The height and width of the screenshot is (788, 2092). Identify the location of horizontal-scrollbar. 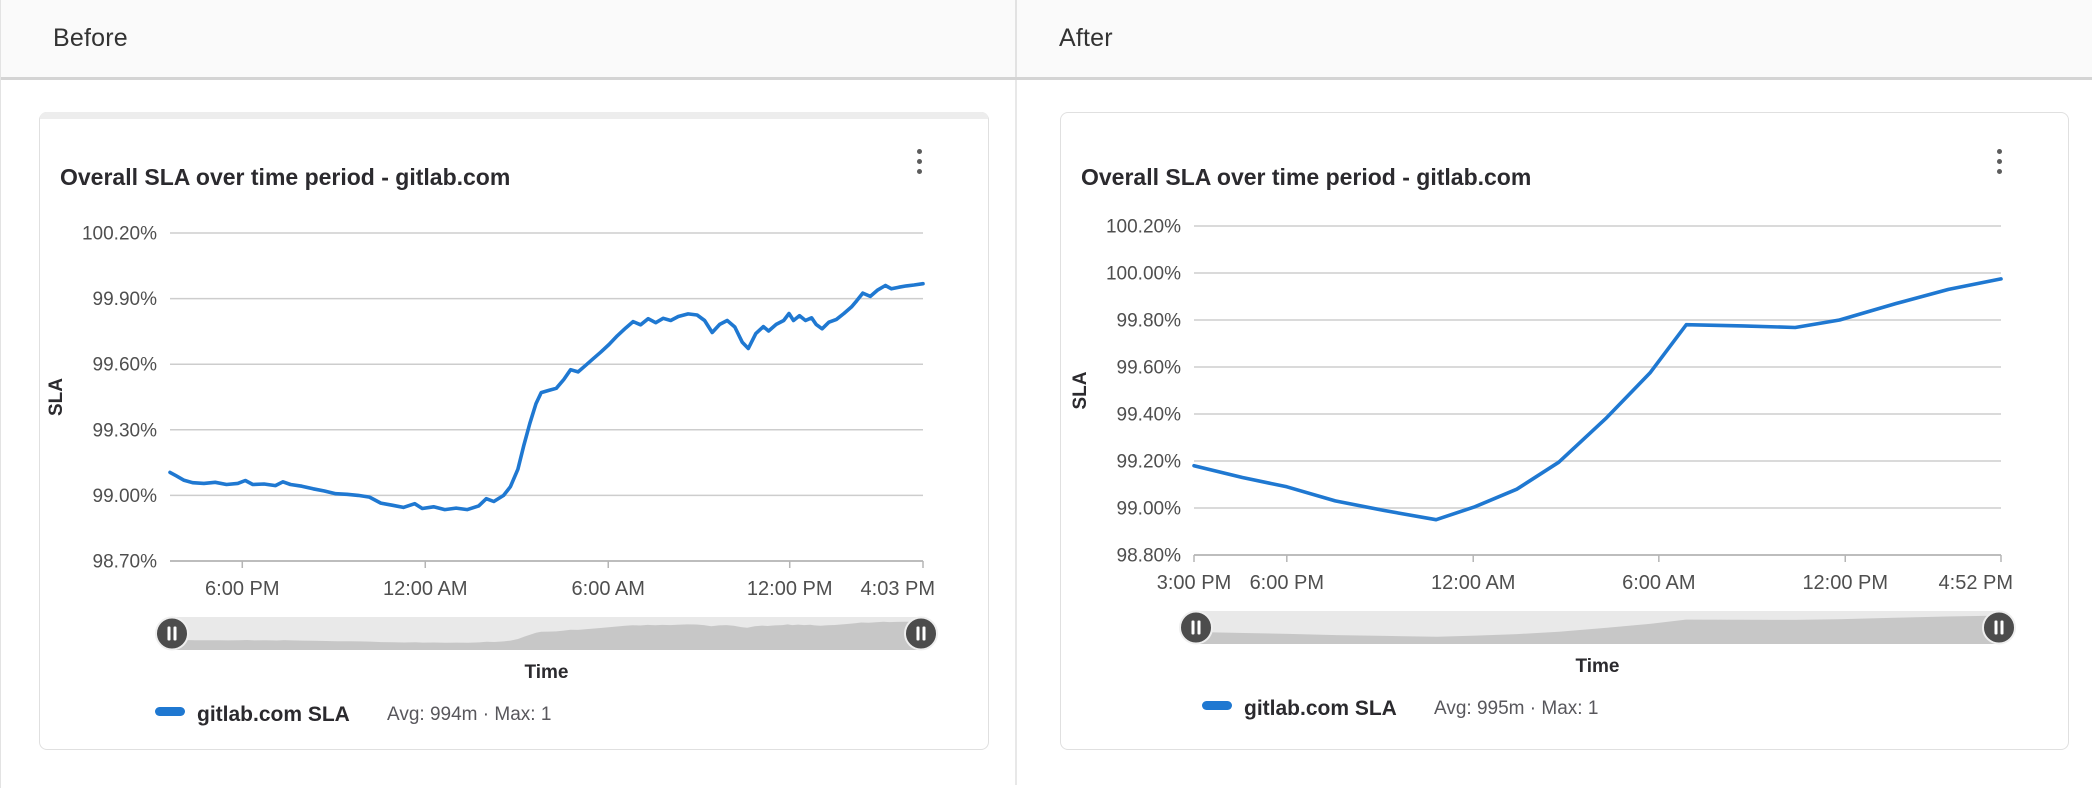
(514, 115).